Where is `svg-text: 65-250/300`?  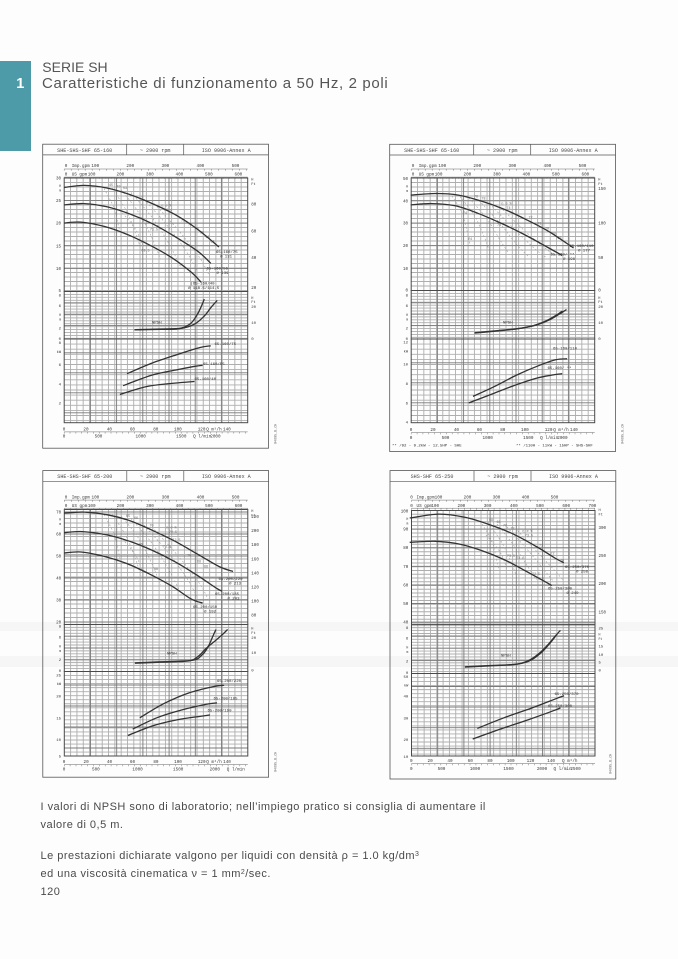 svg-text: 65-250/300 is located at coordinates (560, 706).